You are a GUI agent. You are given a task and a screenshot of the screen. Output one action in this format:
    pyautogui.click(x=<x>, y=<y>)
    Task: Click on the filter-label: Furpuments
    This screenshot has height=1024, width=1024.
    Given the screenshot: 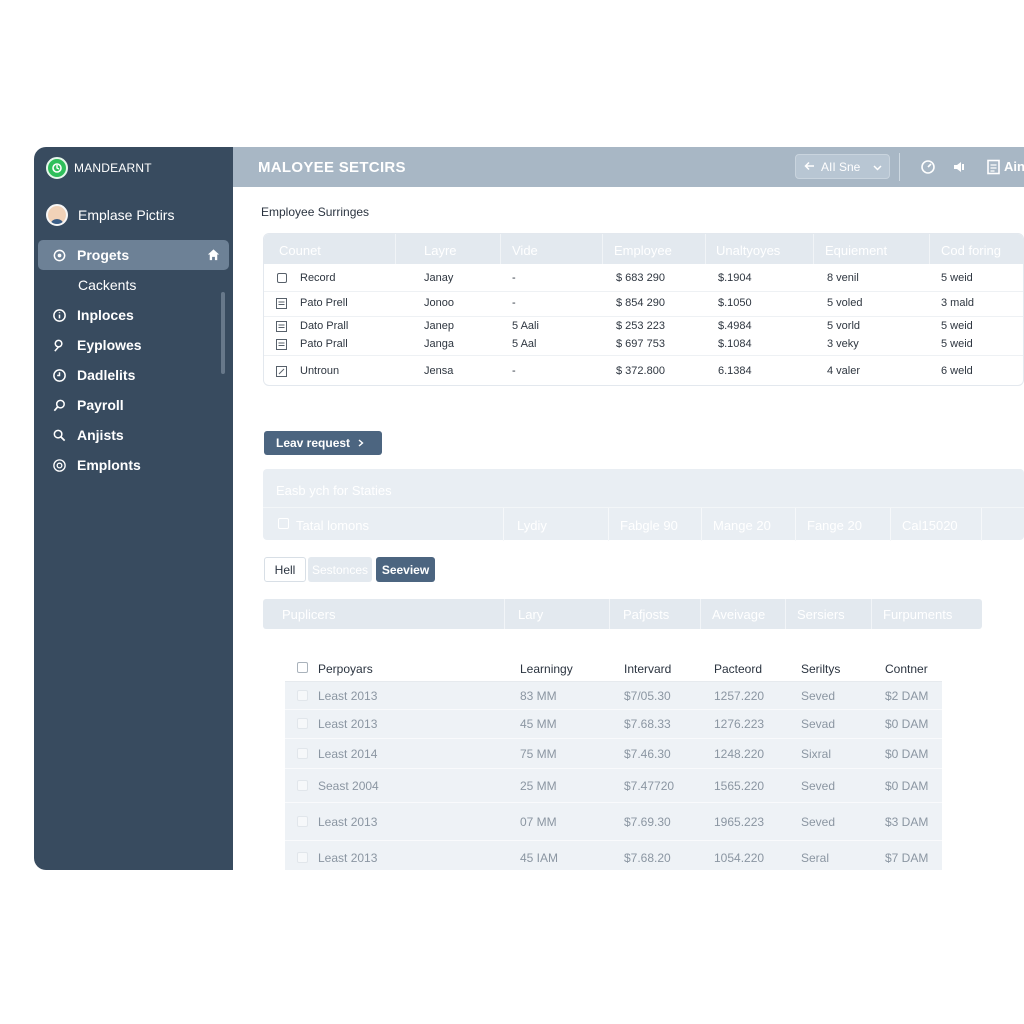 What is the action you would take?
    pyautogui.click(x=918, y=614)
    